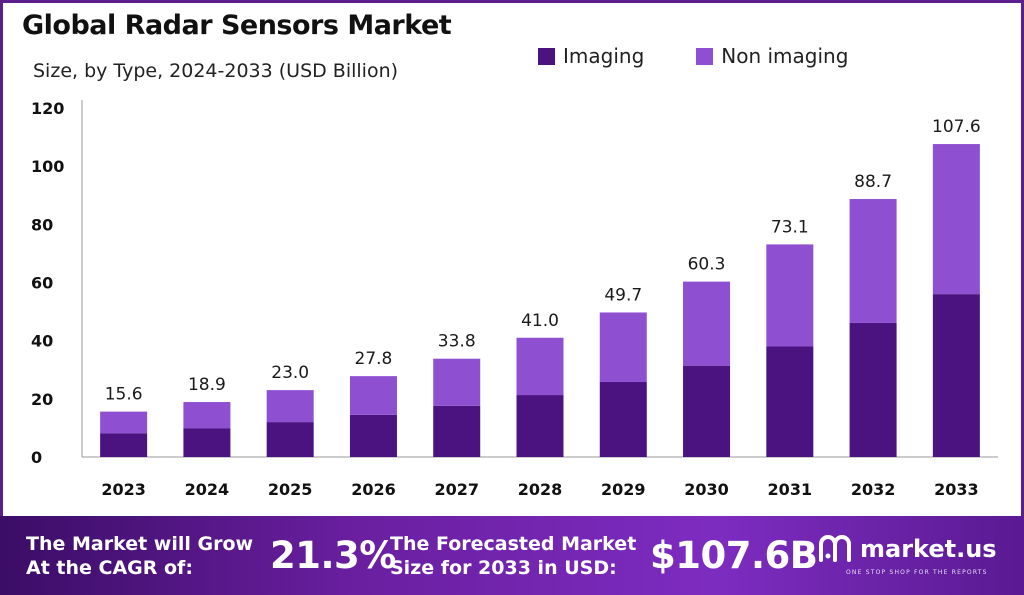 The image size is (1024, 595). I want to click on brand-logo: market.us, so click(907, 549).